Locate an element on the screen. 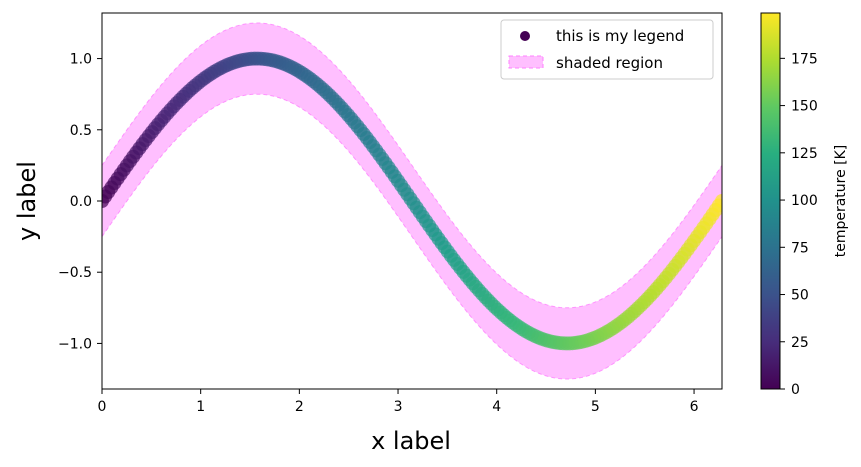 The height and width of the screenshot is (467, 861). y-tick-label: 1.0 is located at coordinates (81, 60).